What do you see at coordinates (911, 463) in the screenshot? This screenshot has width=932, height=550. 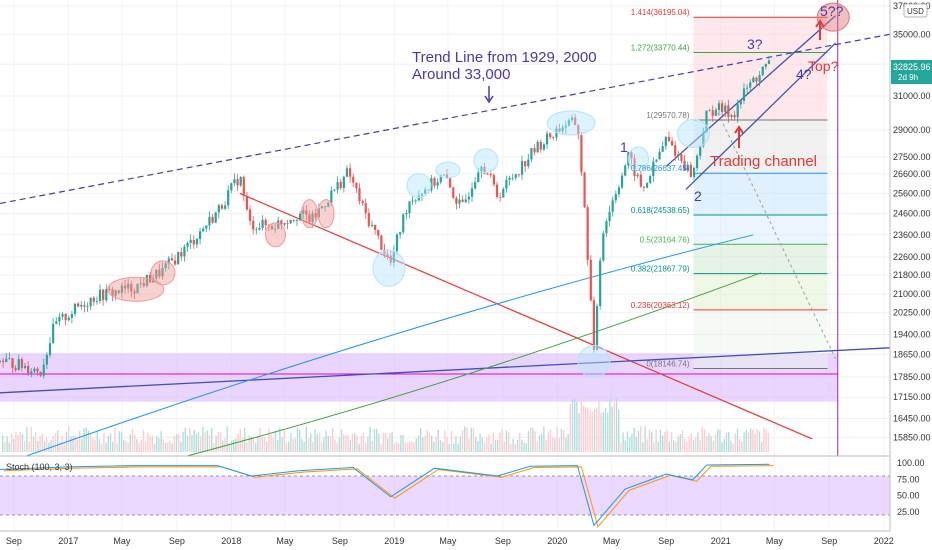 I see `stoch-tick-label: 100.00` at bounding box center [911, 463].